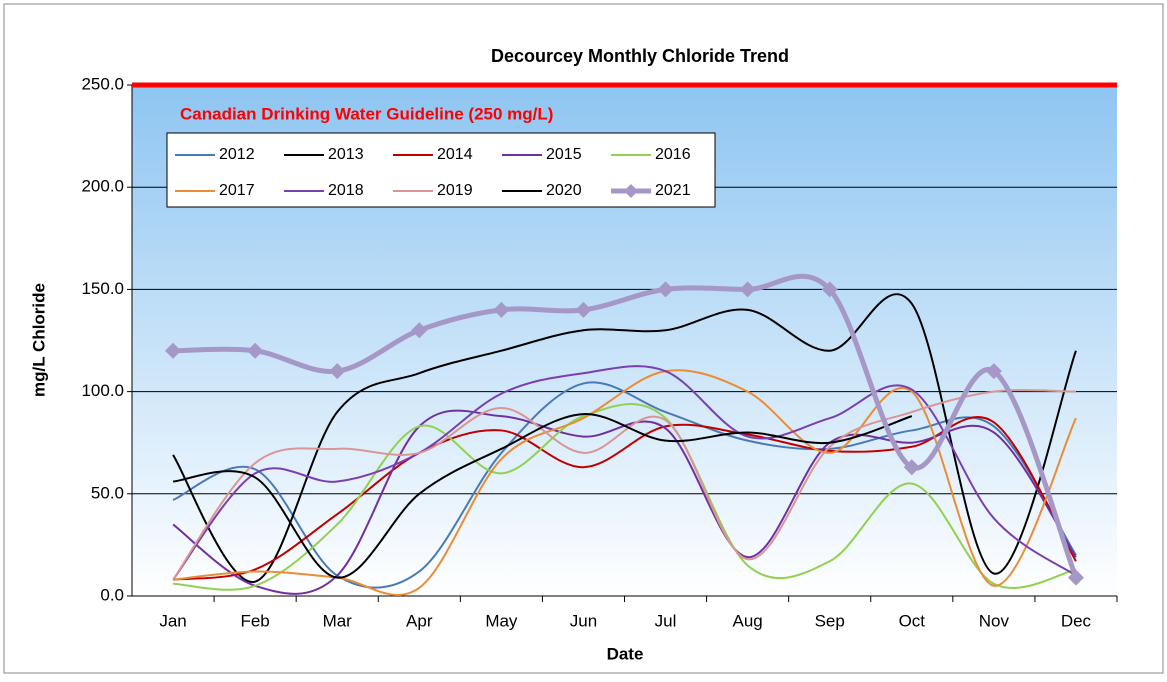  I want to click on y-tick-label: 150.0, so click(102, 288).